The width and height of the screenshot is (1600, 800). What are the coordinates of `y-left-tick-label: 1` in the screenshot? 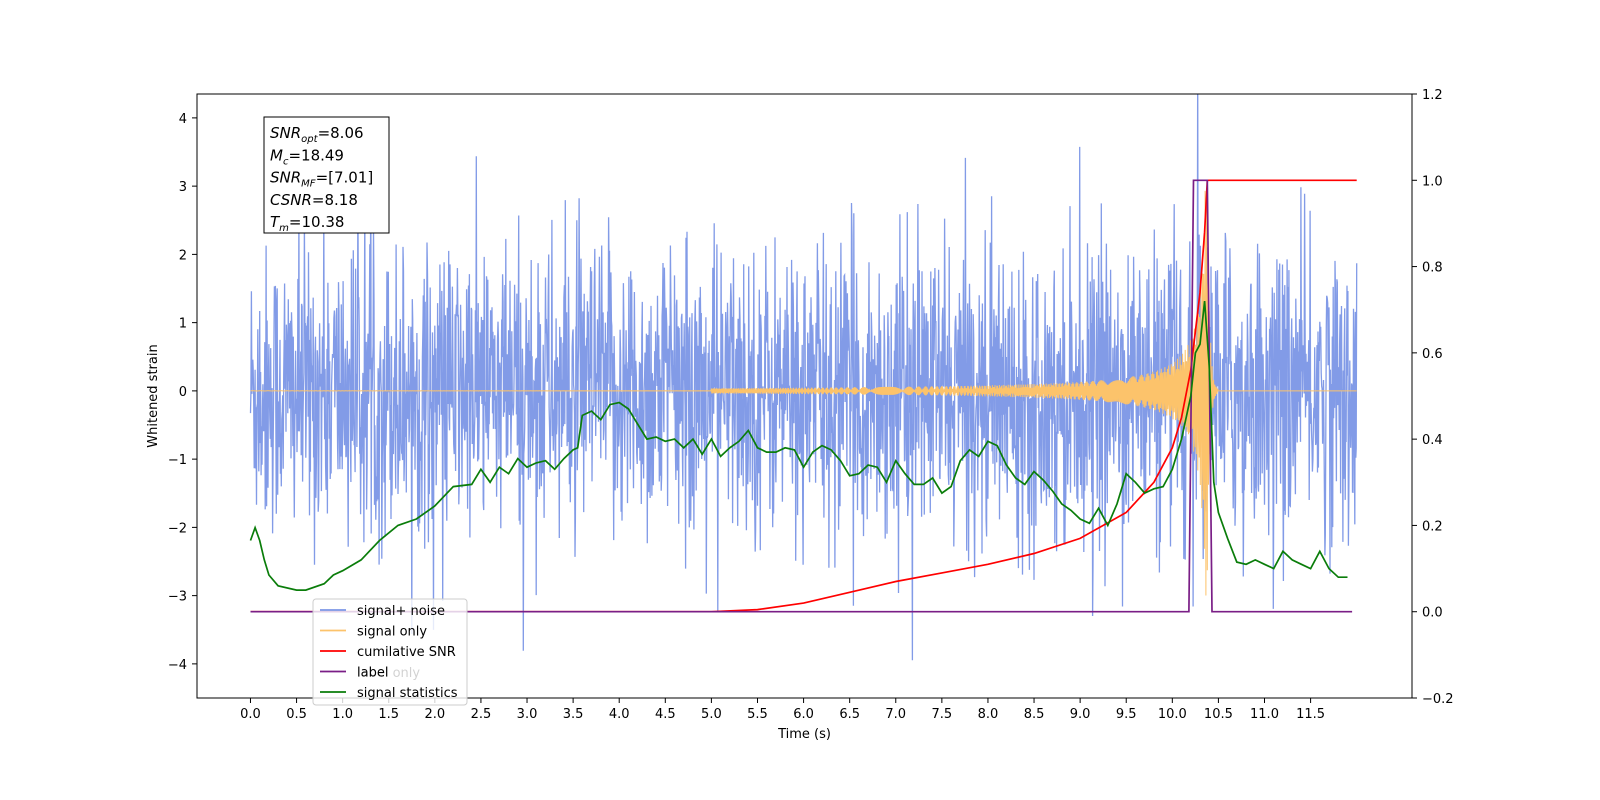 It's located at (183, 324).